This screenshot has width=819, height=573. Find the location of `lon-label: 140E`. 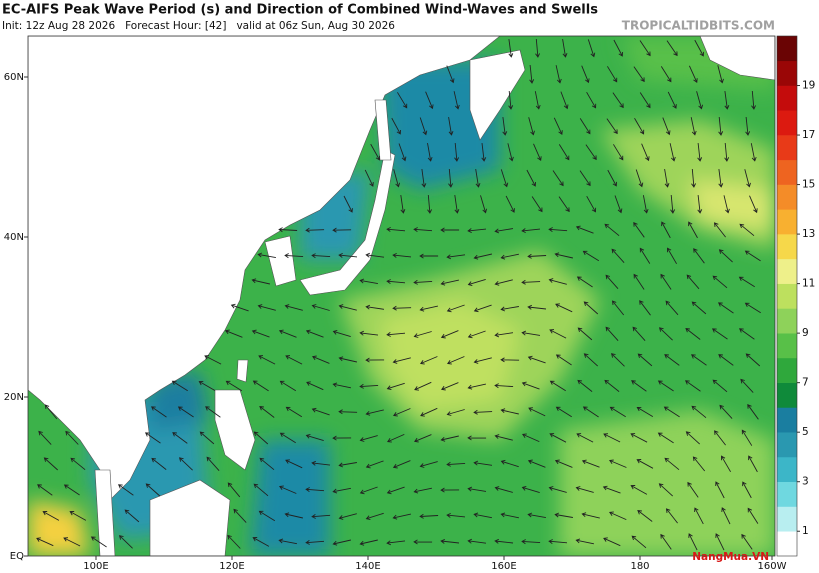

lon-label: 140E is located at coordinates (367, 566).